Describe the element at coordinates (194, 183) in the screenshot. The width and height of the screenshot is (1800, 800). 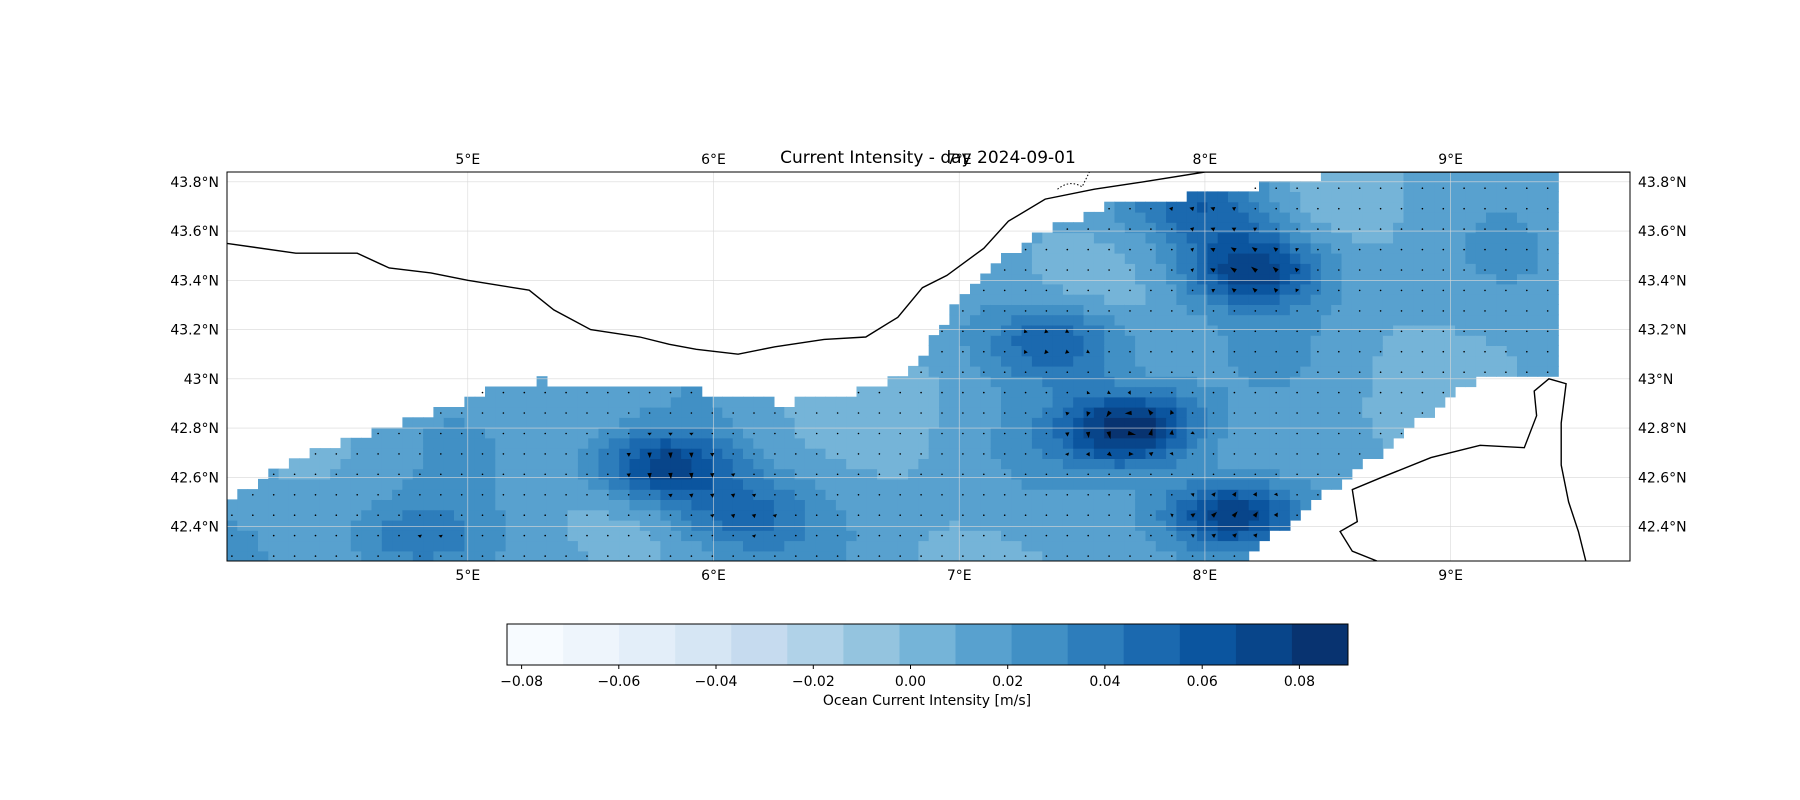
I see `lat-tick-label-left: 43.8°N` at that location.